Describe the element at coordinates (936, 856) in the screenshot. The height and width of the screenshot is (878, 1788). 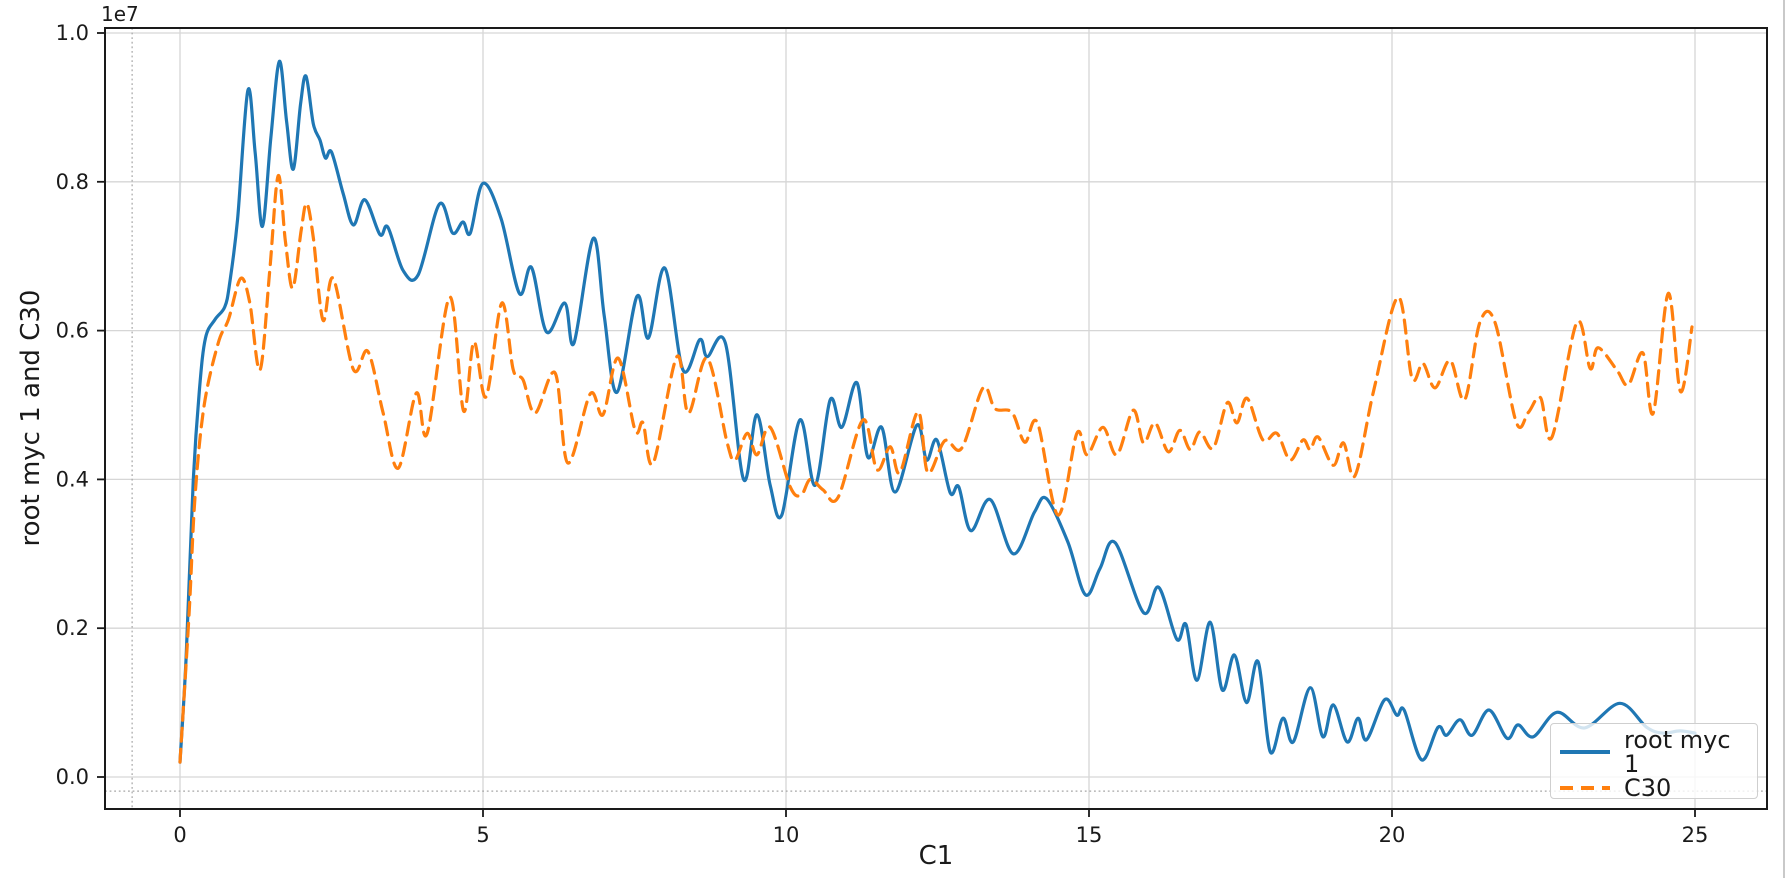
I see `x-axis-label: C1` at that location.